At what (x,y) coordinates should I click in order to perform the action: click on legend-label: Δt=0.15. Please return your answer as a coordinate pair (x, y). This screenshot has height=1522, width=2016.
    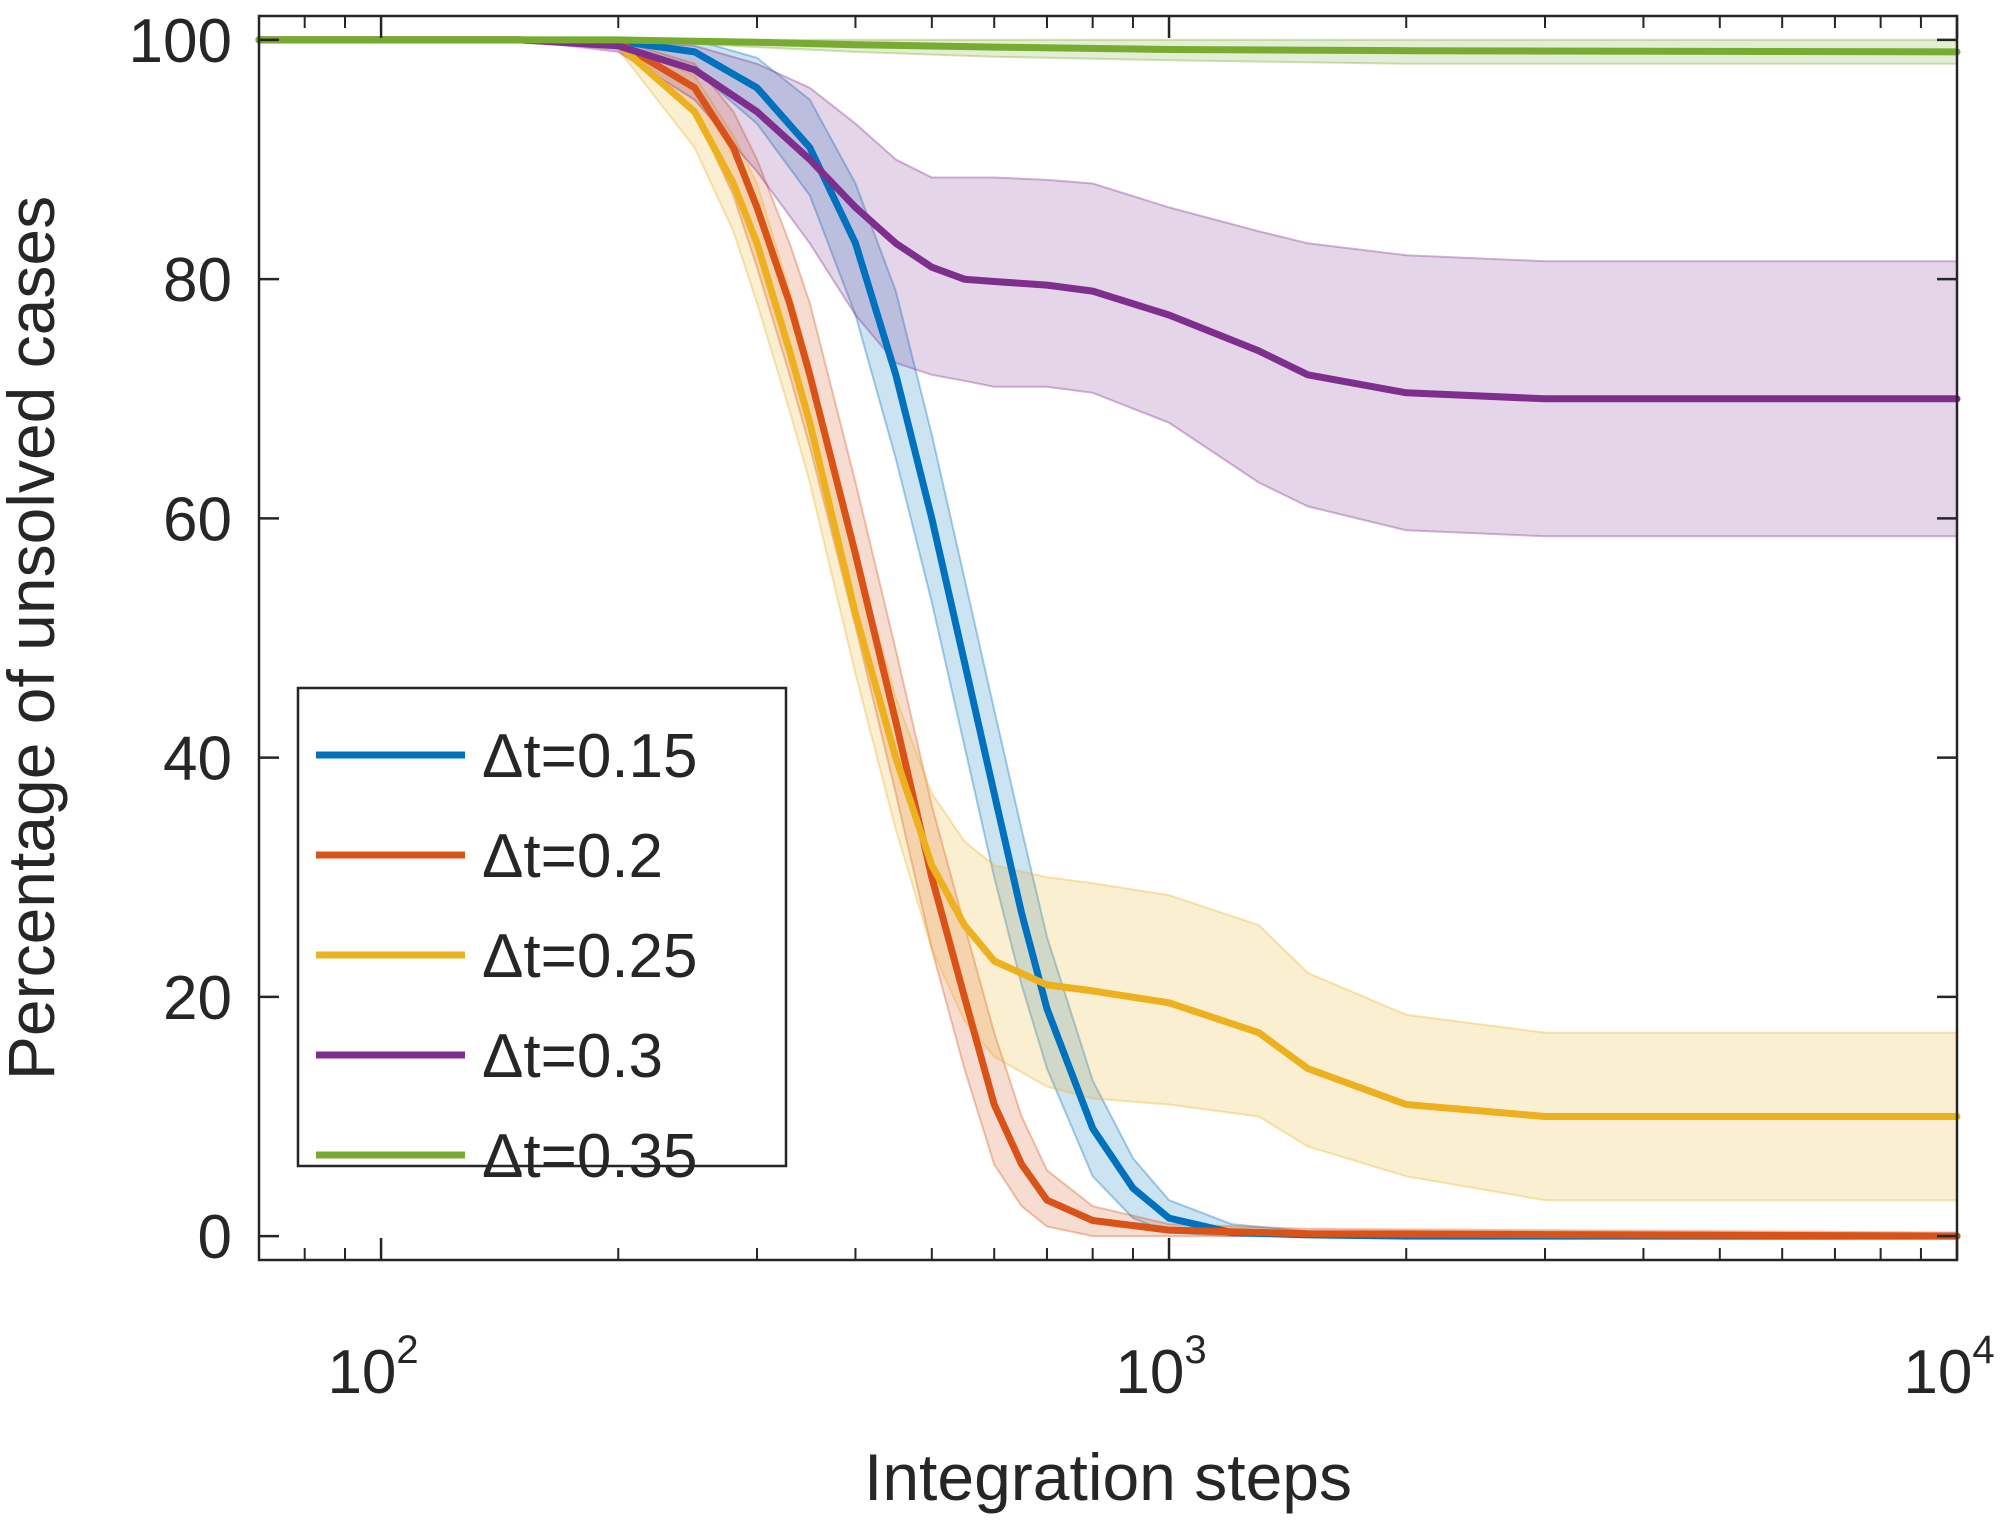
    Looking at the image, I should click on (590, 756).